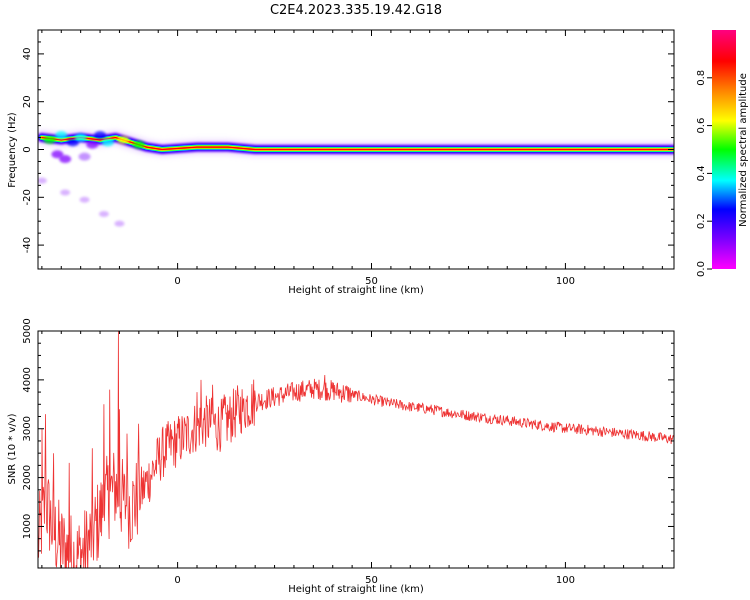  What do you see at coordinates (12, 448) in the screenshot?
I see `snr-ylabel: SNR (10 * v/v)` at bounding box center [12, 448].